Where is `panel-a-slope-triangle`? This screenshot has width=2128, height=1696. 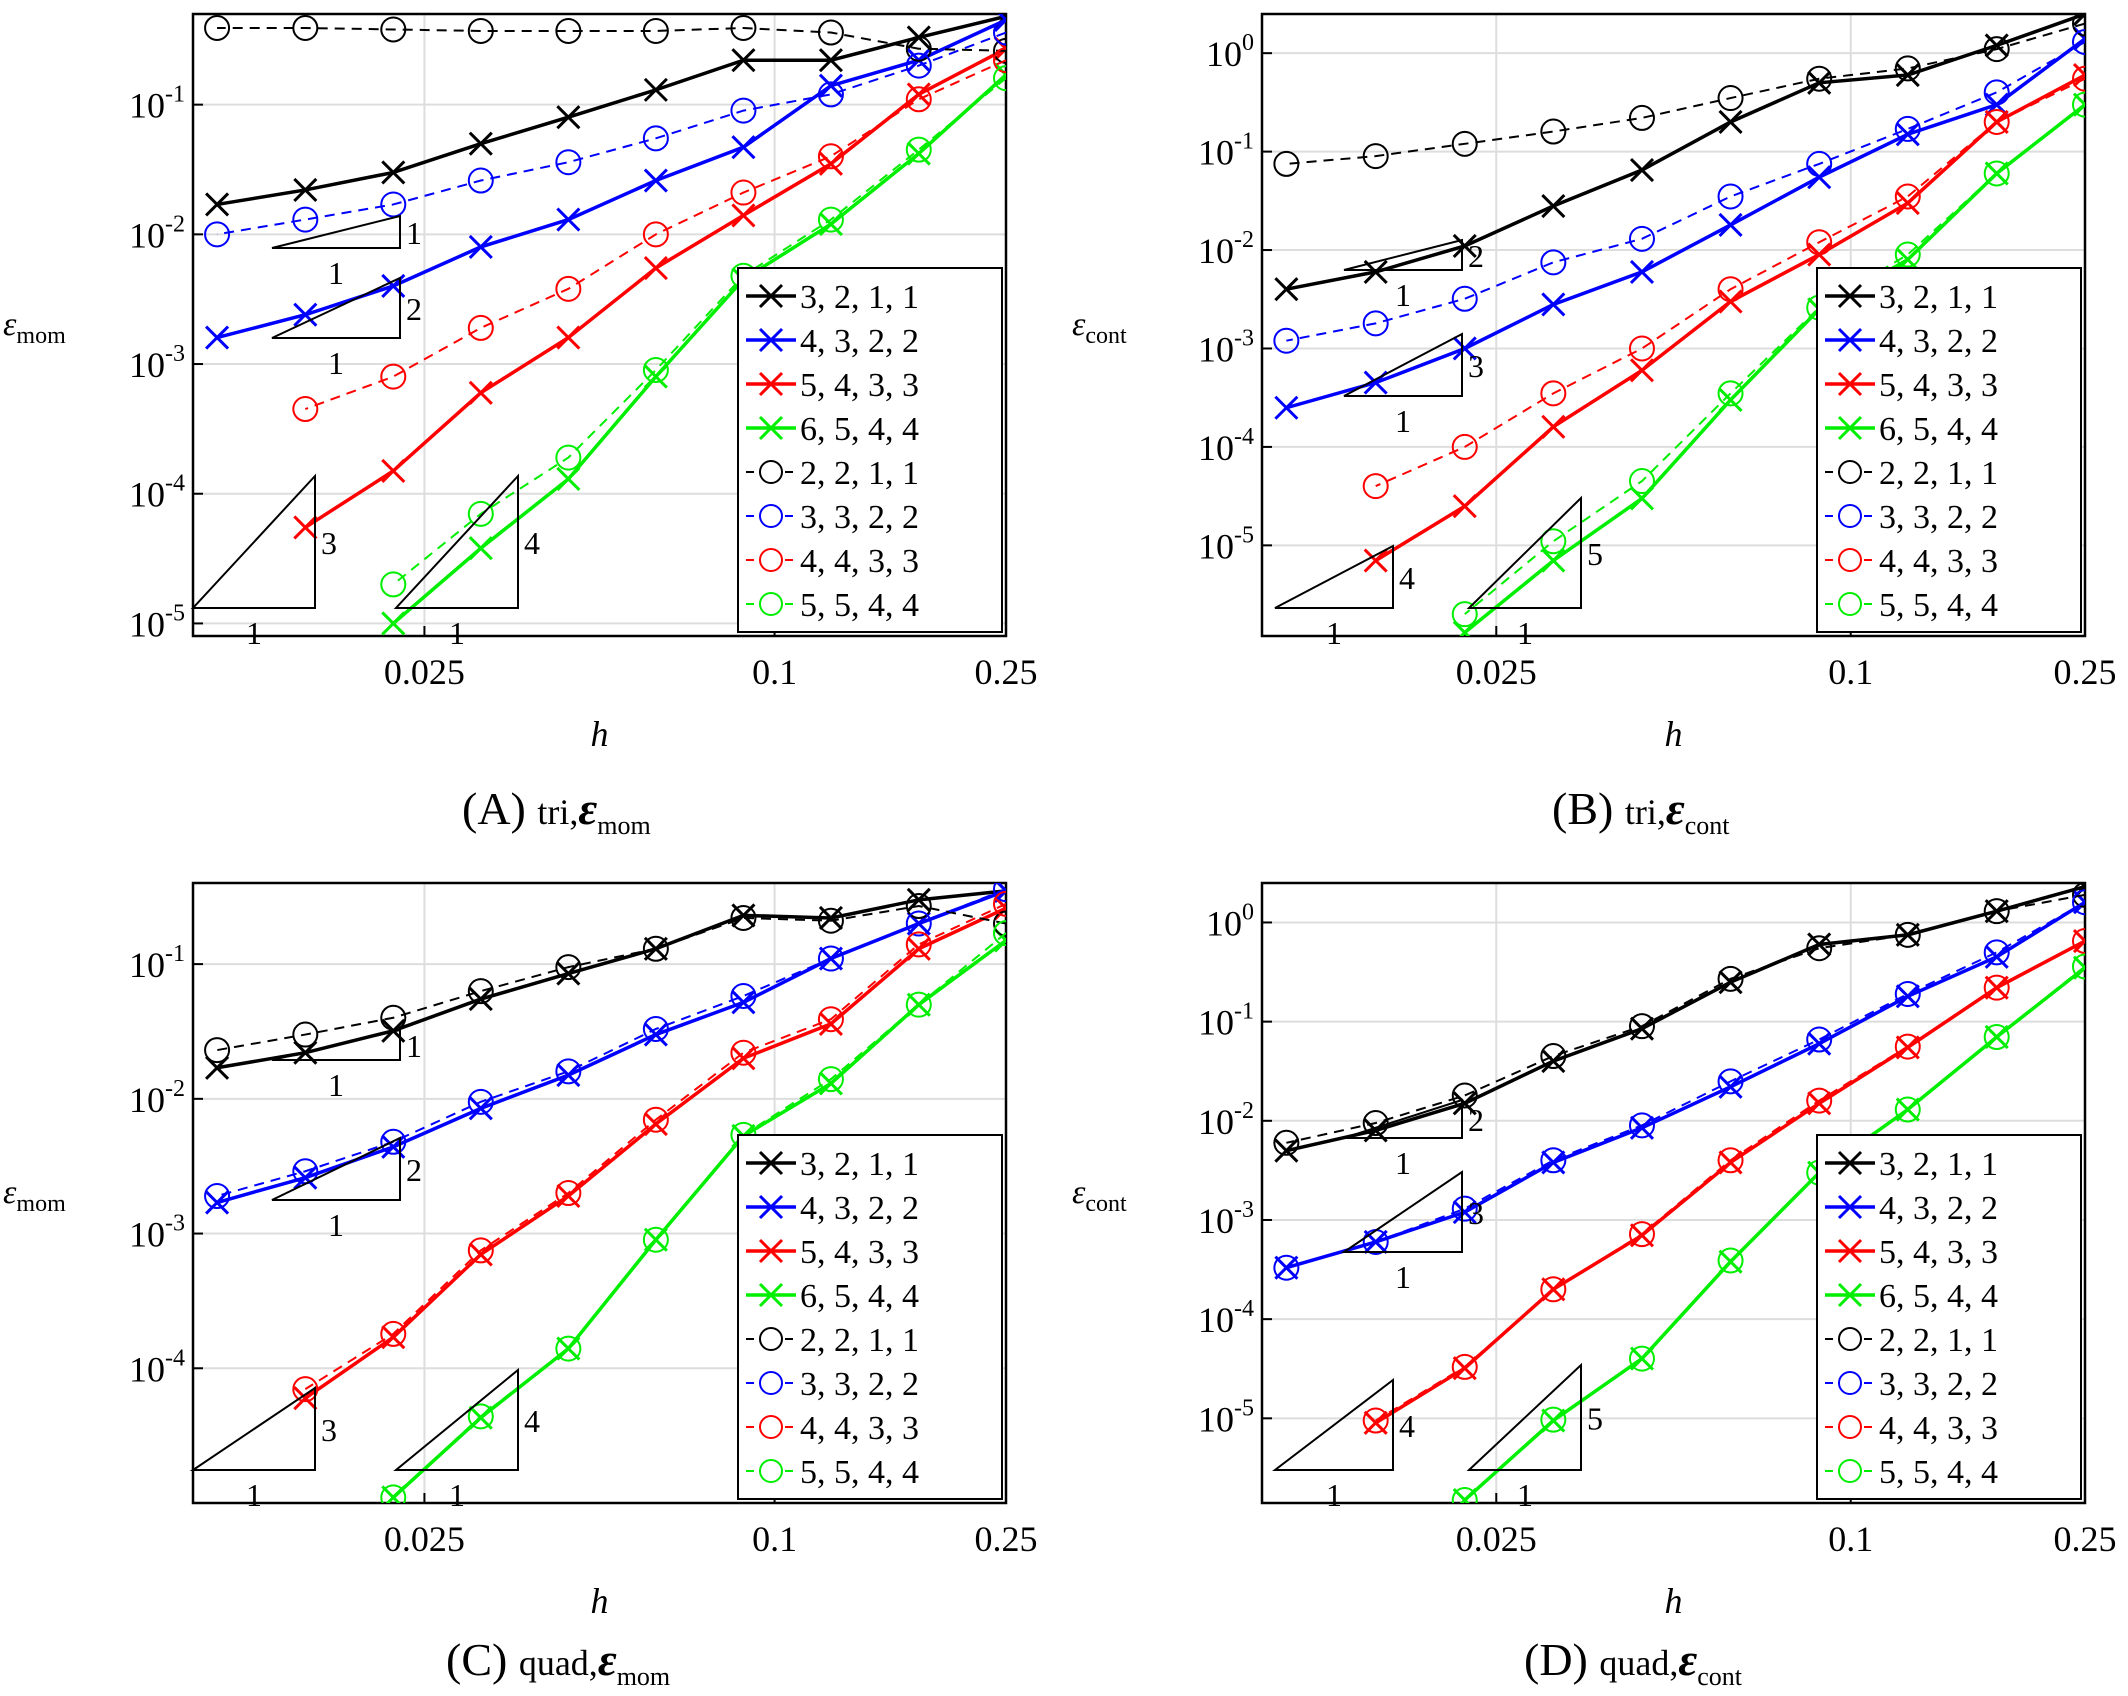
panel-a-slope-triangle is located at coordinates (253, 541).